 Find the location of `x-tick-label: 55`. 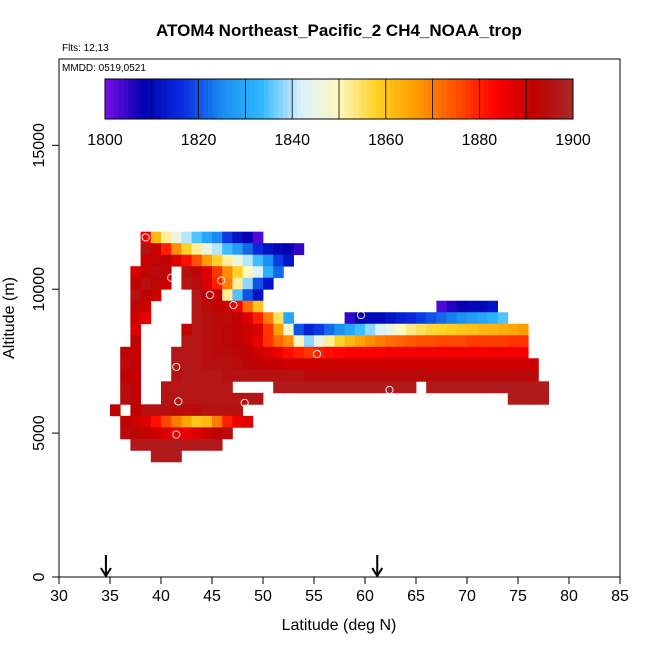

x-tick-label: 55 is located at coordinates (314, 596).